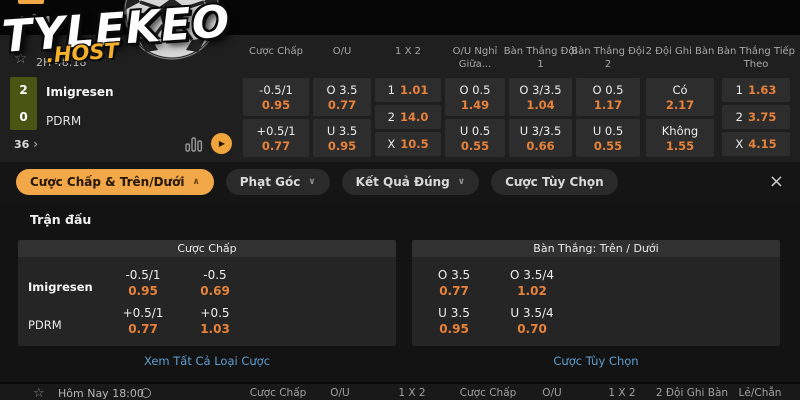 The width and height of the screenshot is (800, 400). I want to click on column-header: Lẻ/Chẵn, so click(760, 393).